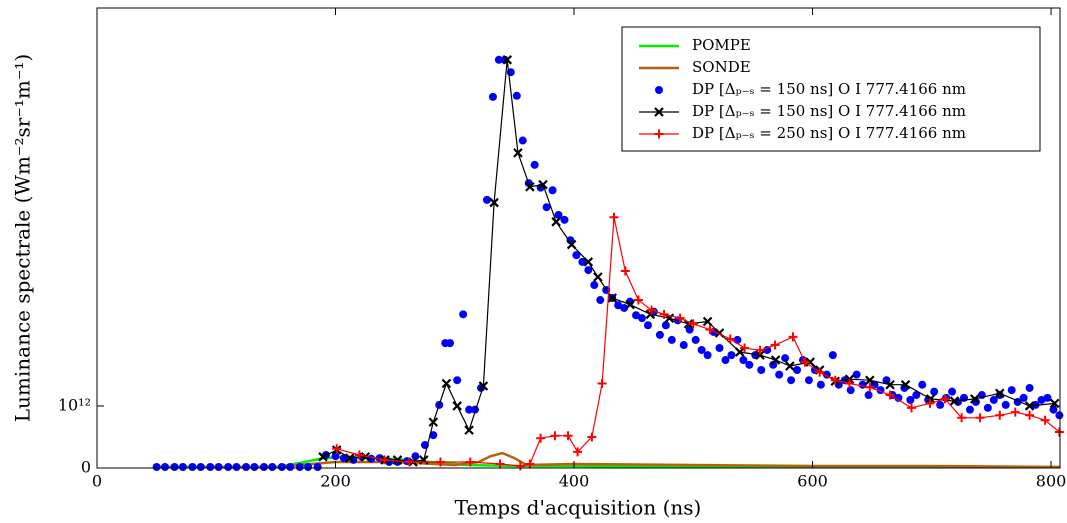 This screenshot has height=523, width=1067. What do you see at coordinates (86, 467) in the screenshot?
I see `y-tick-label: 0` at bounding box center [86, 467].